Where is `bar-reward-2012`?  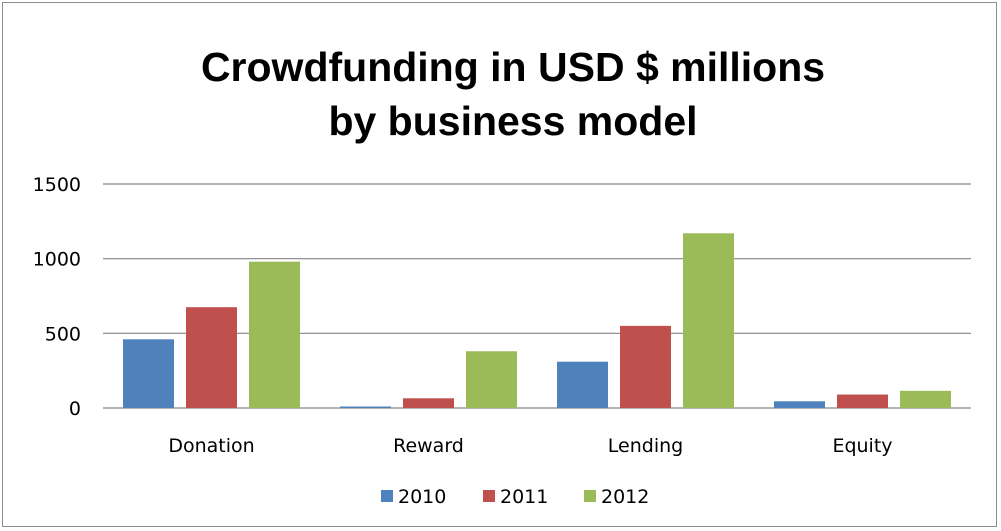 bar-reward-2012 is located at coordinates (491, 379).